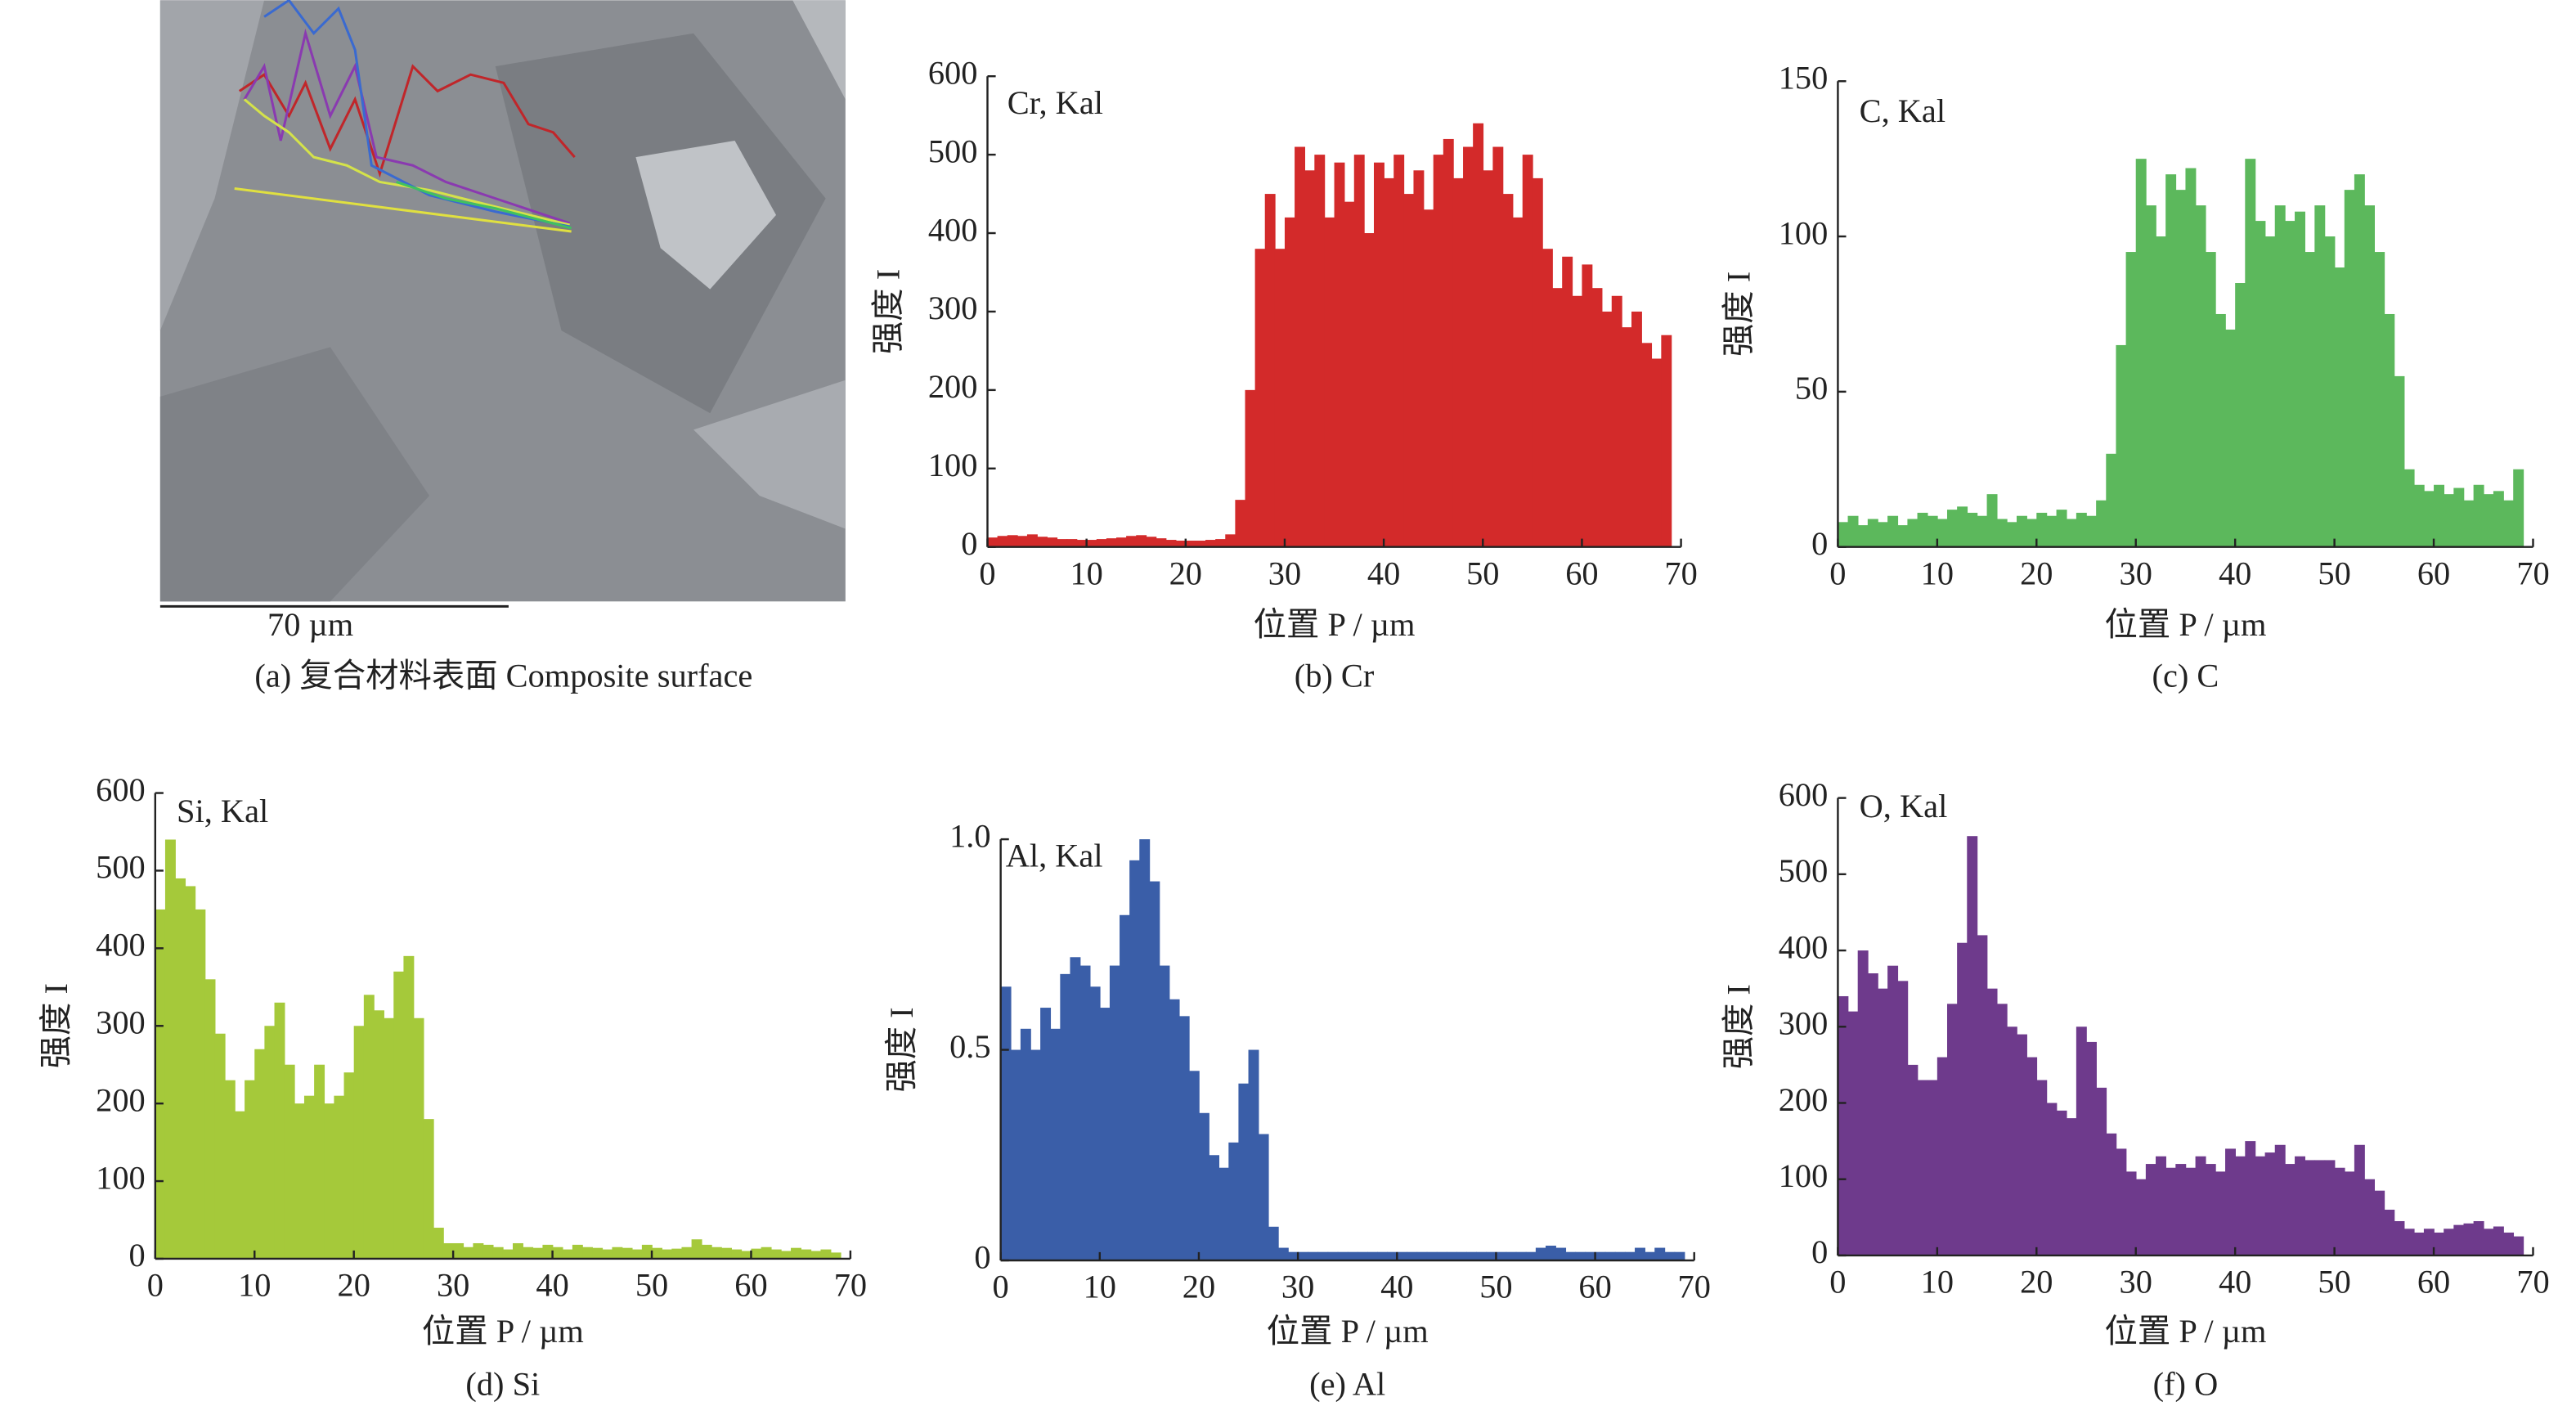  What do you see at coordinates (2186, 624) in the screenshot?
I see `x-axis-label: 位置 P / µm` at bounding box center [2186, 624].